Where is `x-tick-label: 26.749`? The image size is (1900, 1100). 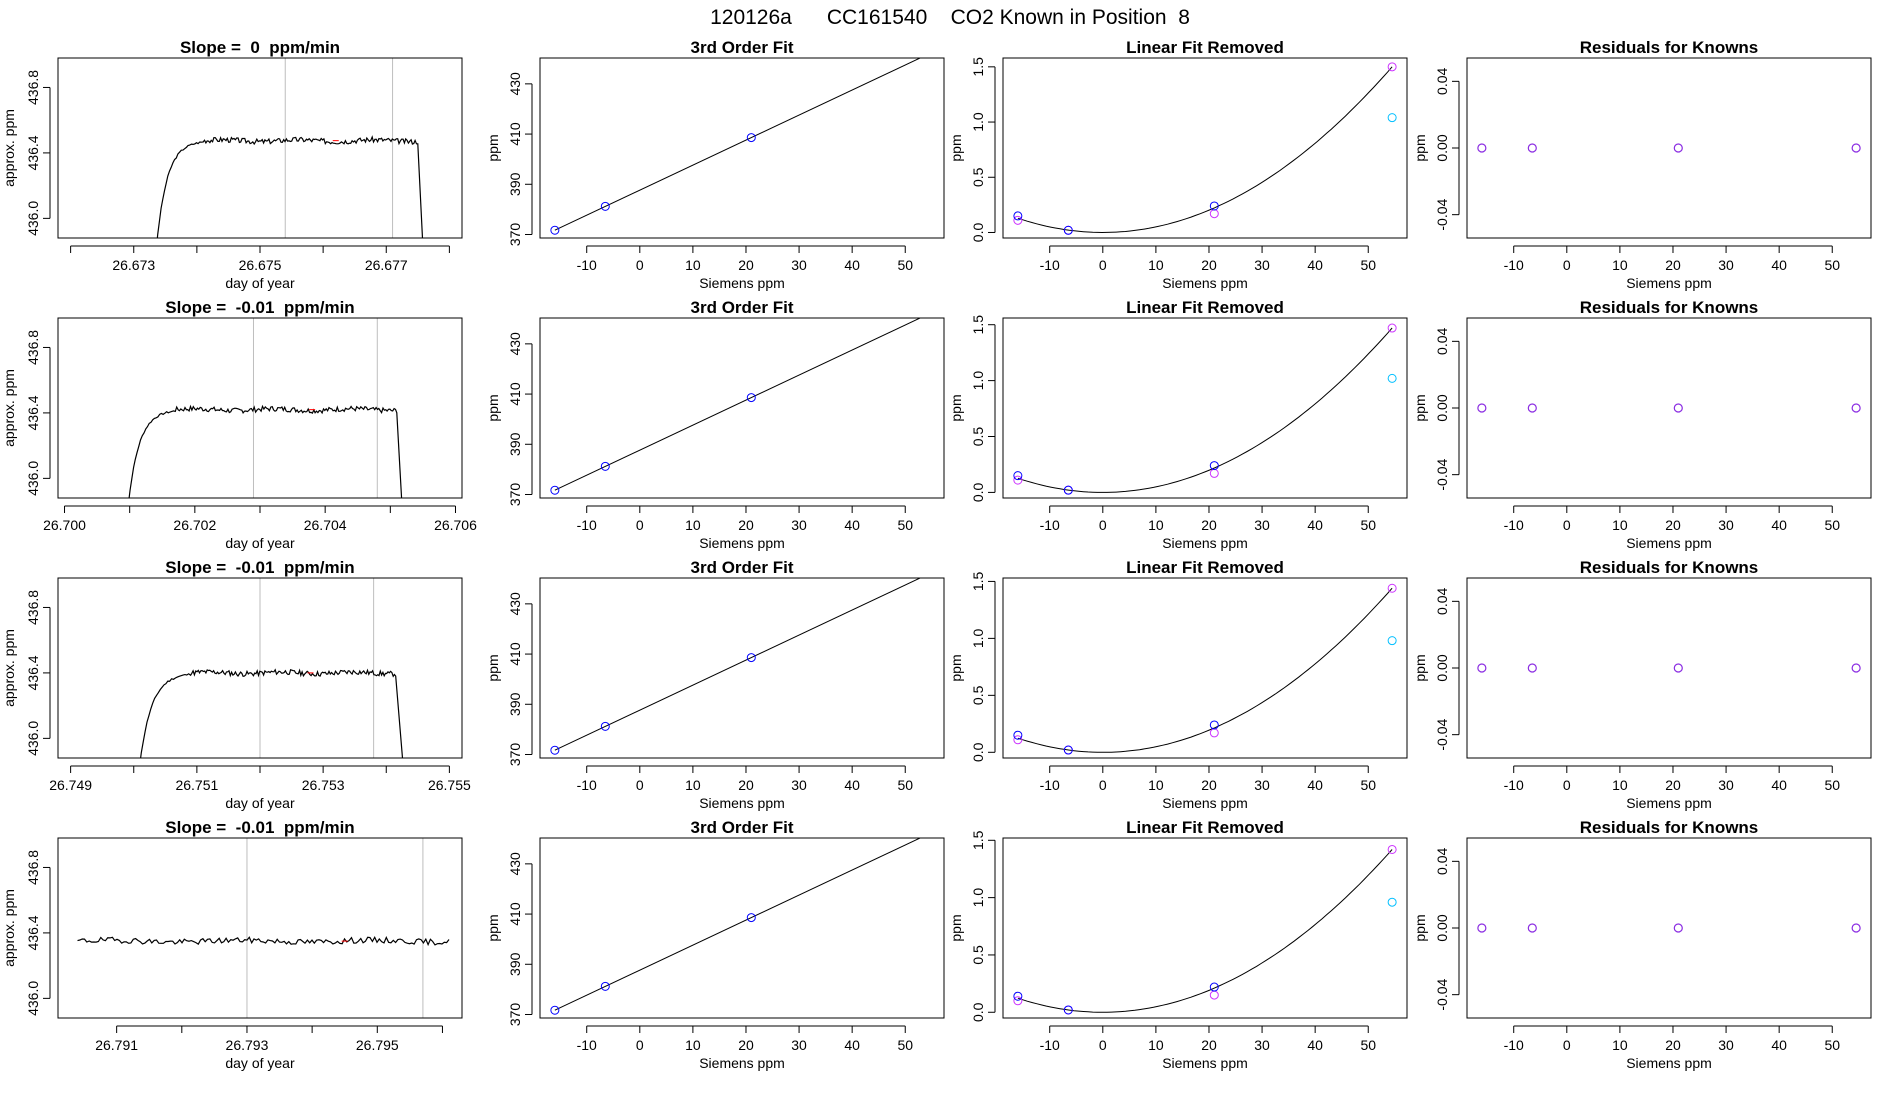 x-tick-label: 26.749 is located at coordinates (70, 785).